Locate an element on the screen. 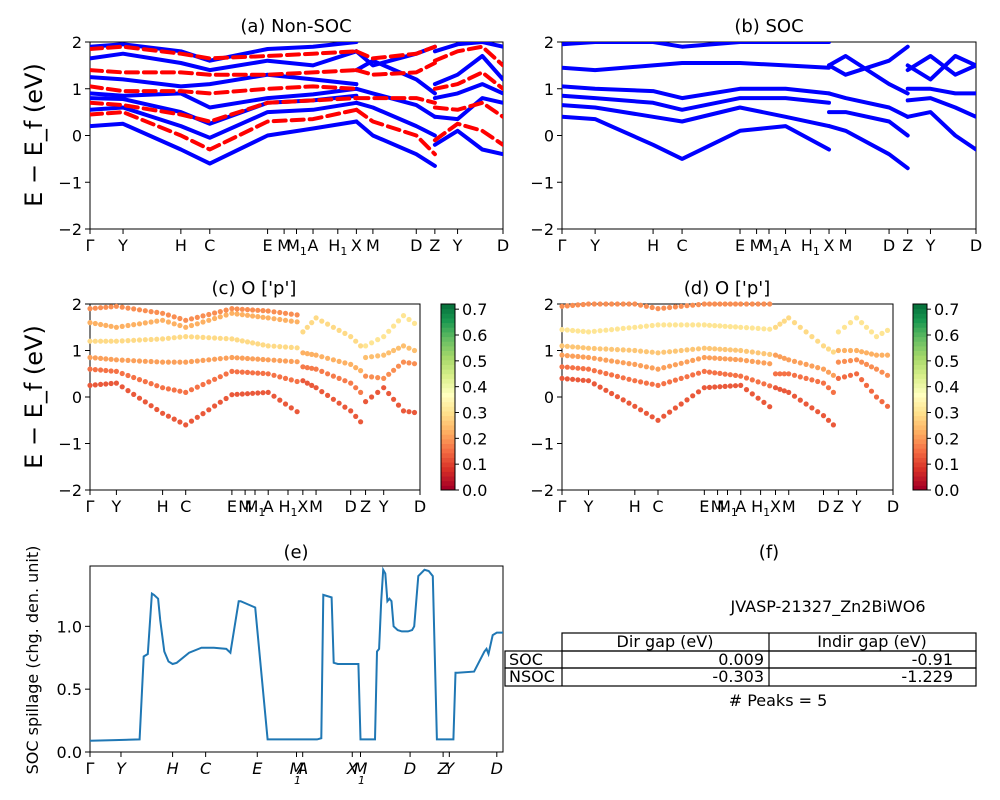  band-line-soc is located at coordinates (467, 48).